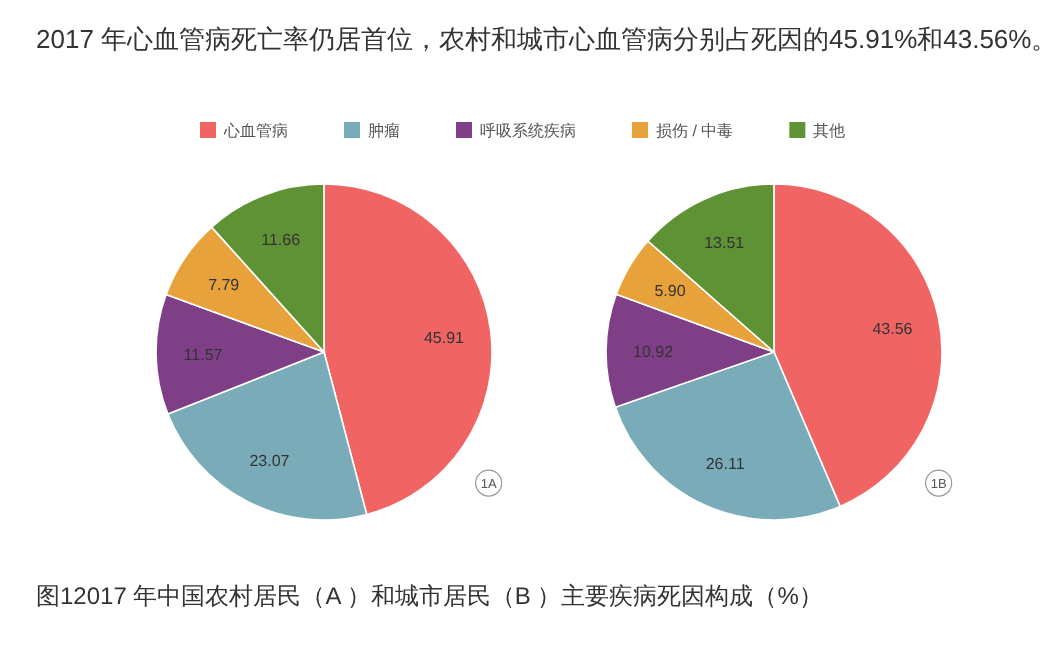  I want to click on data-label: 45.91, so click(444, 337).